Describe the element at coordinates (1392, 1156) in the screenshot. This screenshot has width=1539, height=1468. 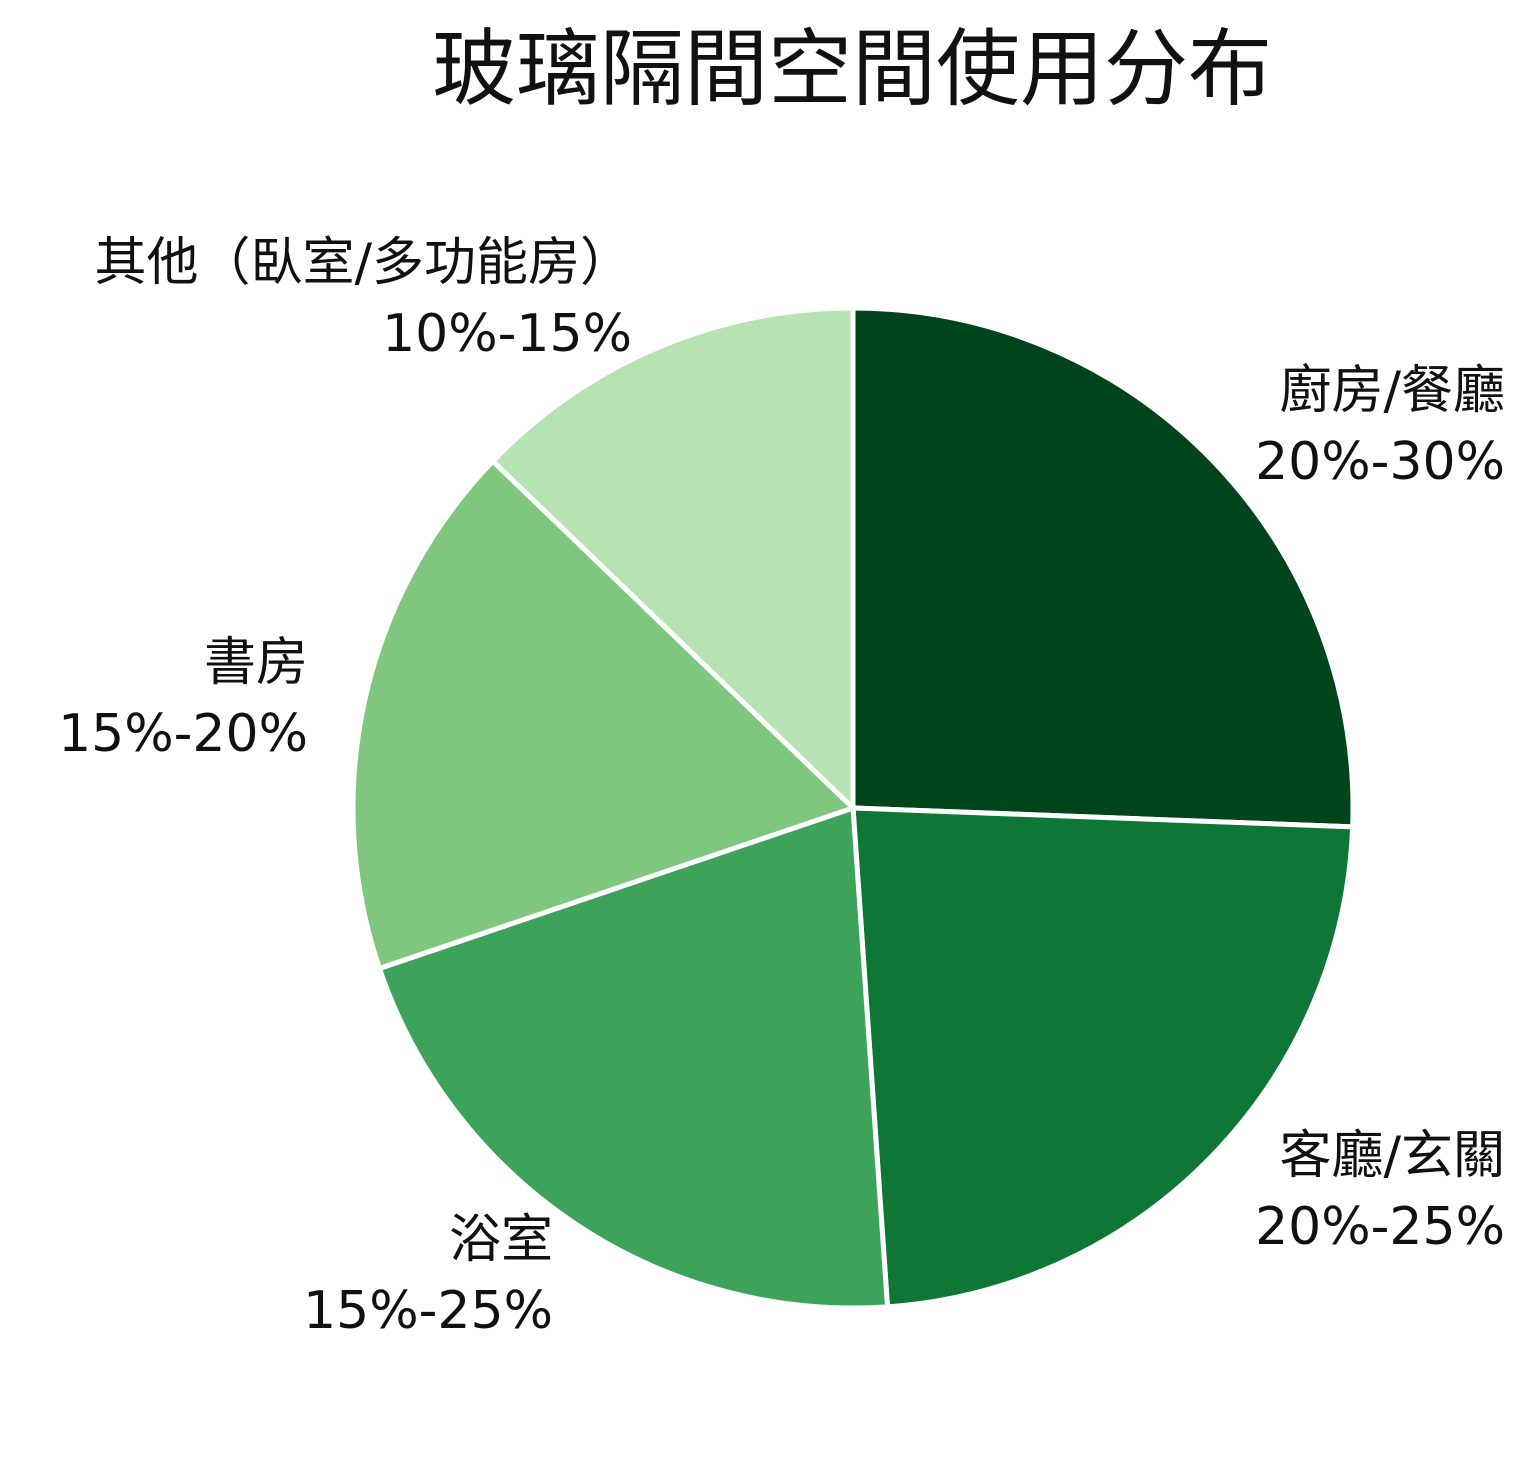
I see `slice-label-name-1: 客廳/玄關` at that location.